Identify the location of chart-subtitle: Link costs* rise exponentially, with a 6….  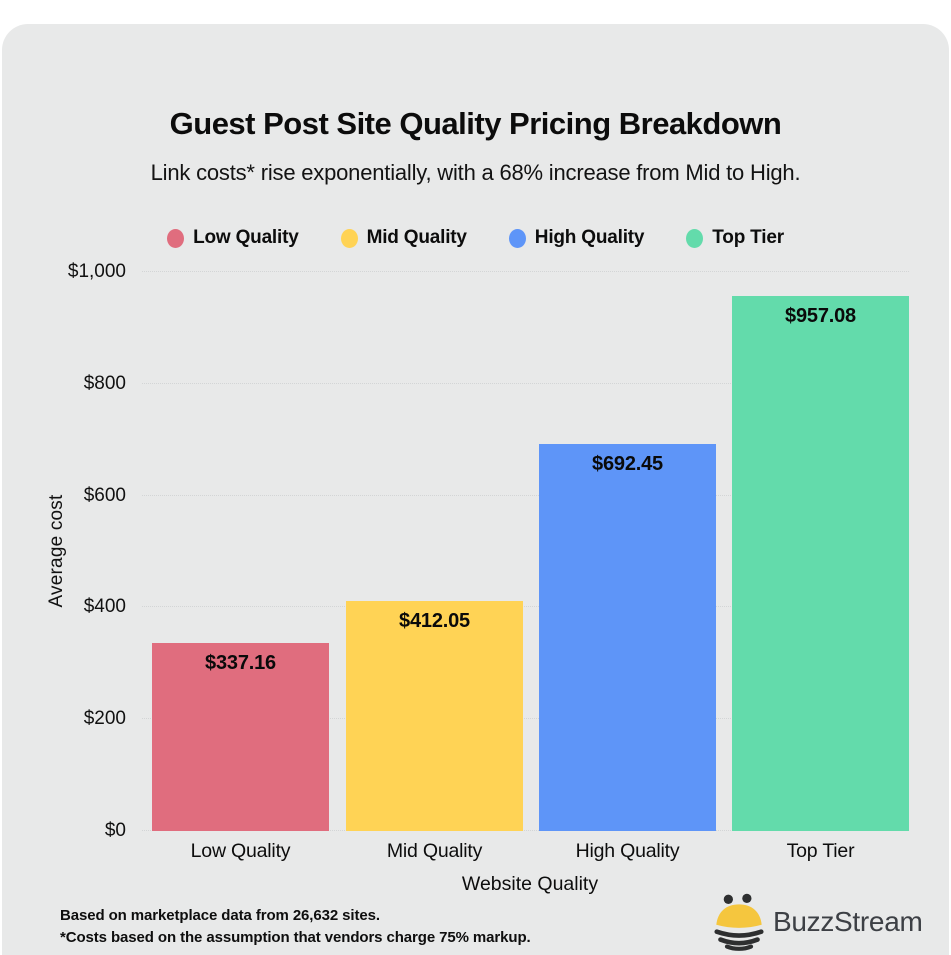
(475, 172).